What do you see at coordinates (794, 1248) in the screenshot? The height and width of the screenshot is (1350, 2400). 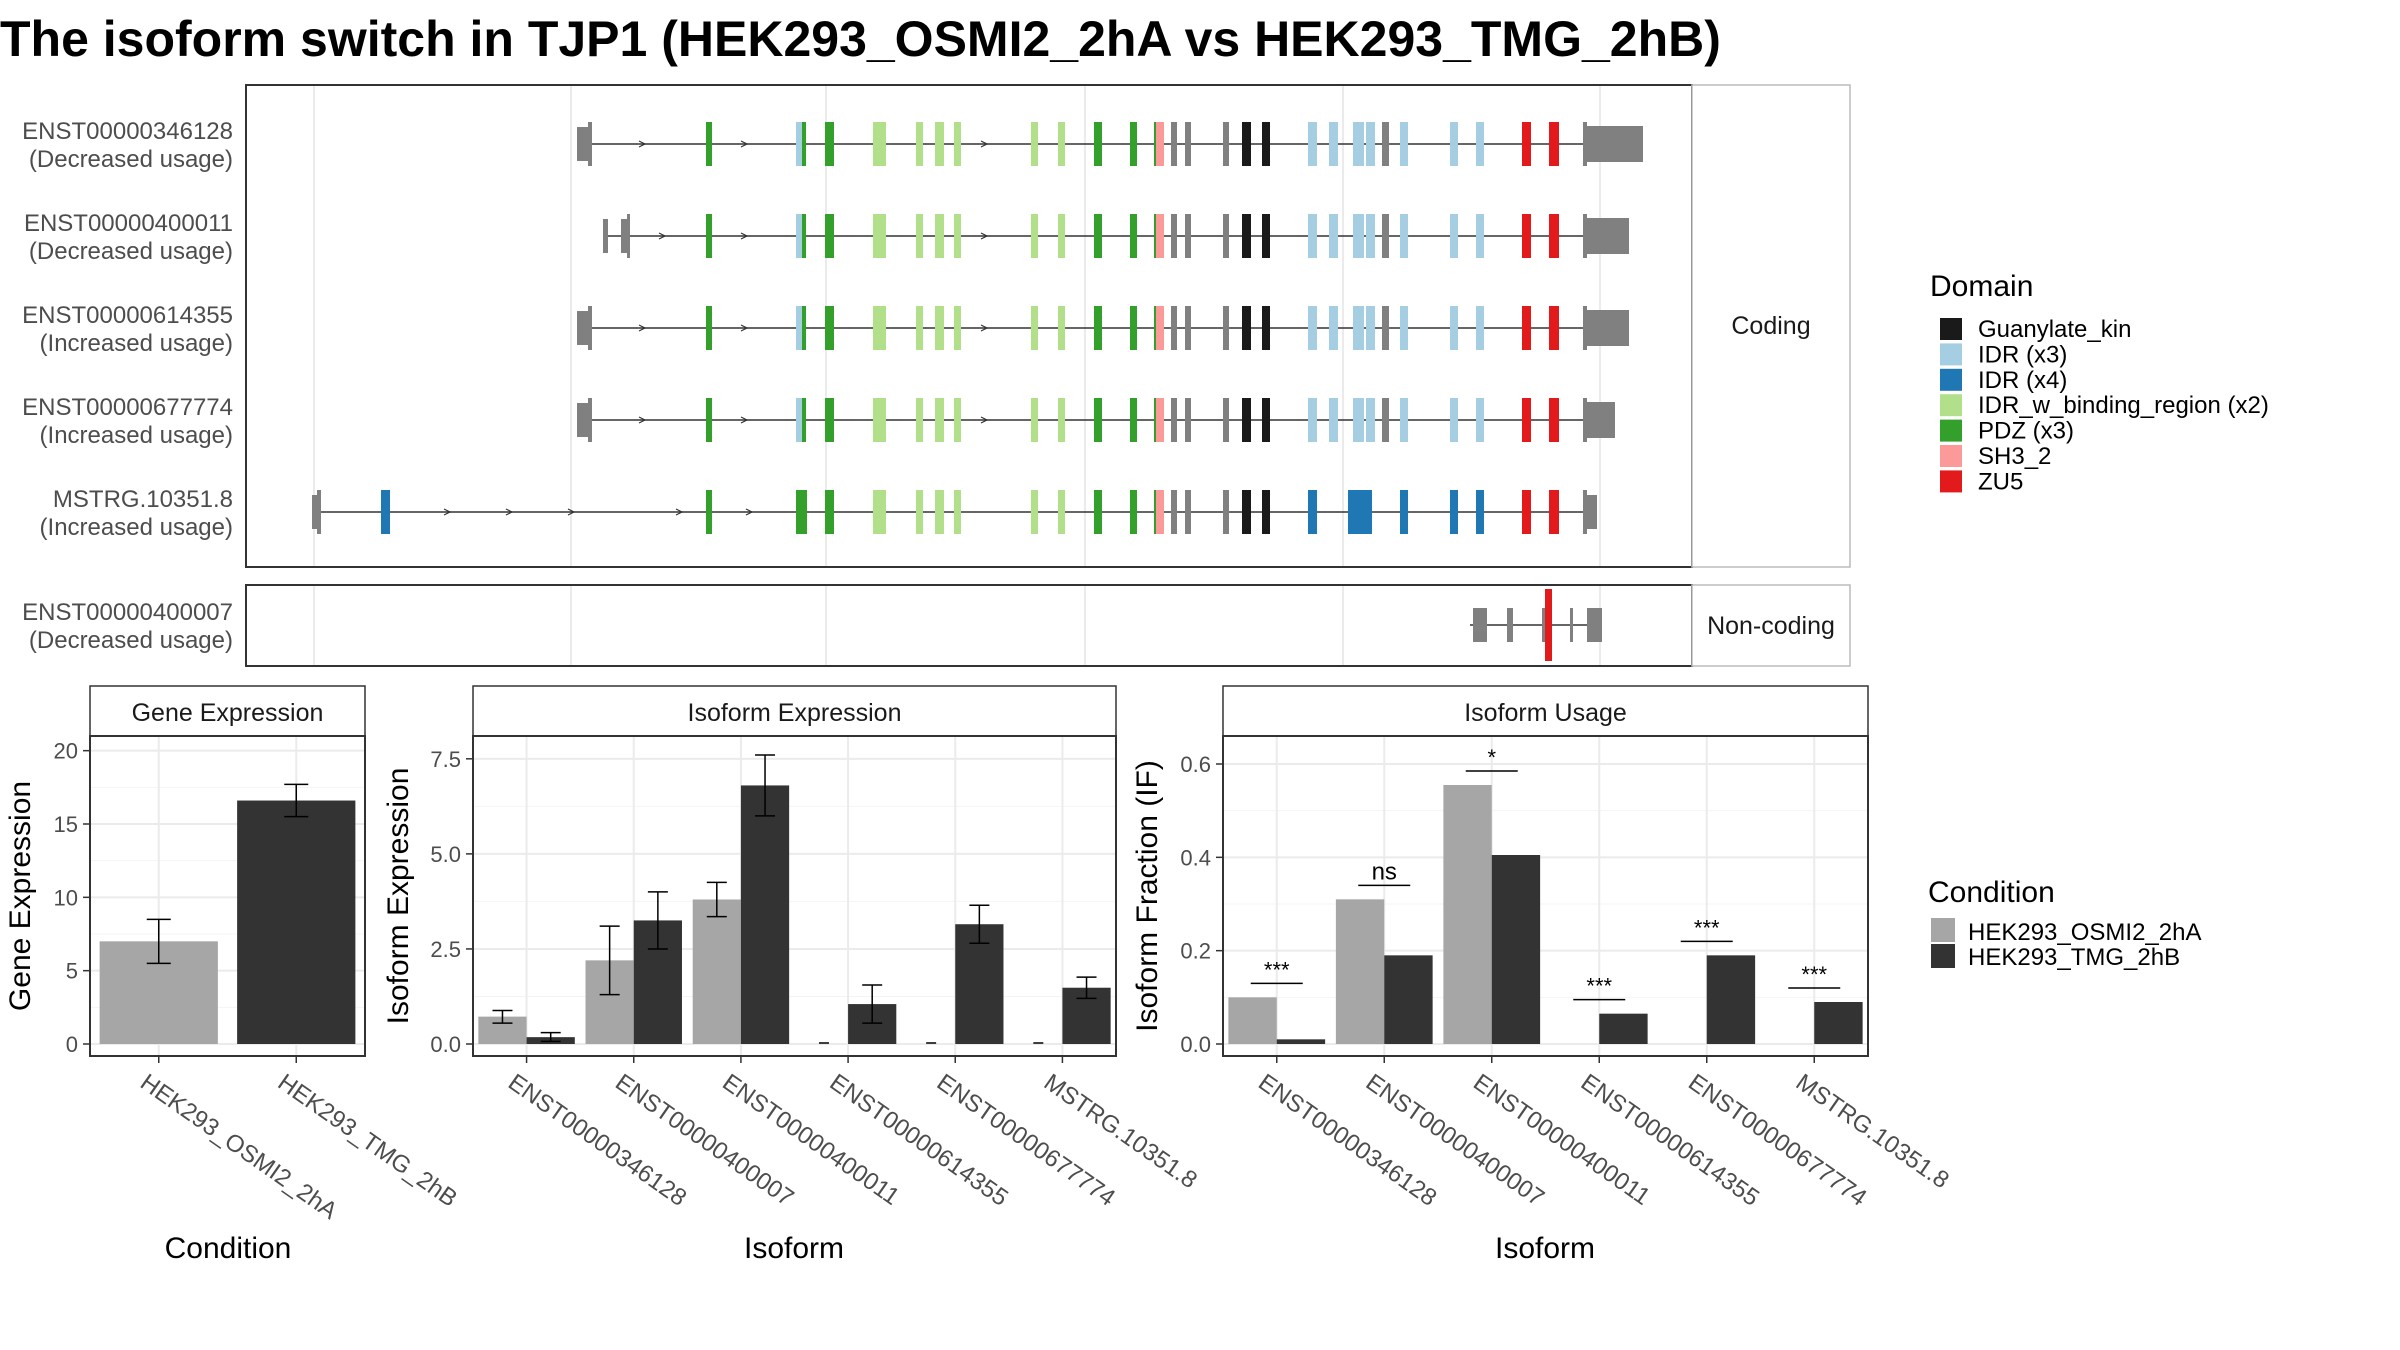 I see `x-axis-title: Isoform` at bounding box center [794, 1248].